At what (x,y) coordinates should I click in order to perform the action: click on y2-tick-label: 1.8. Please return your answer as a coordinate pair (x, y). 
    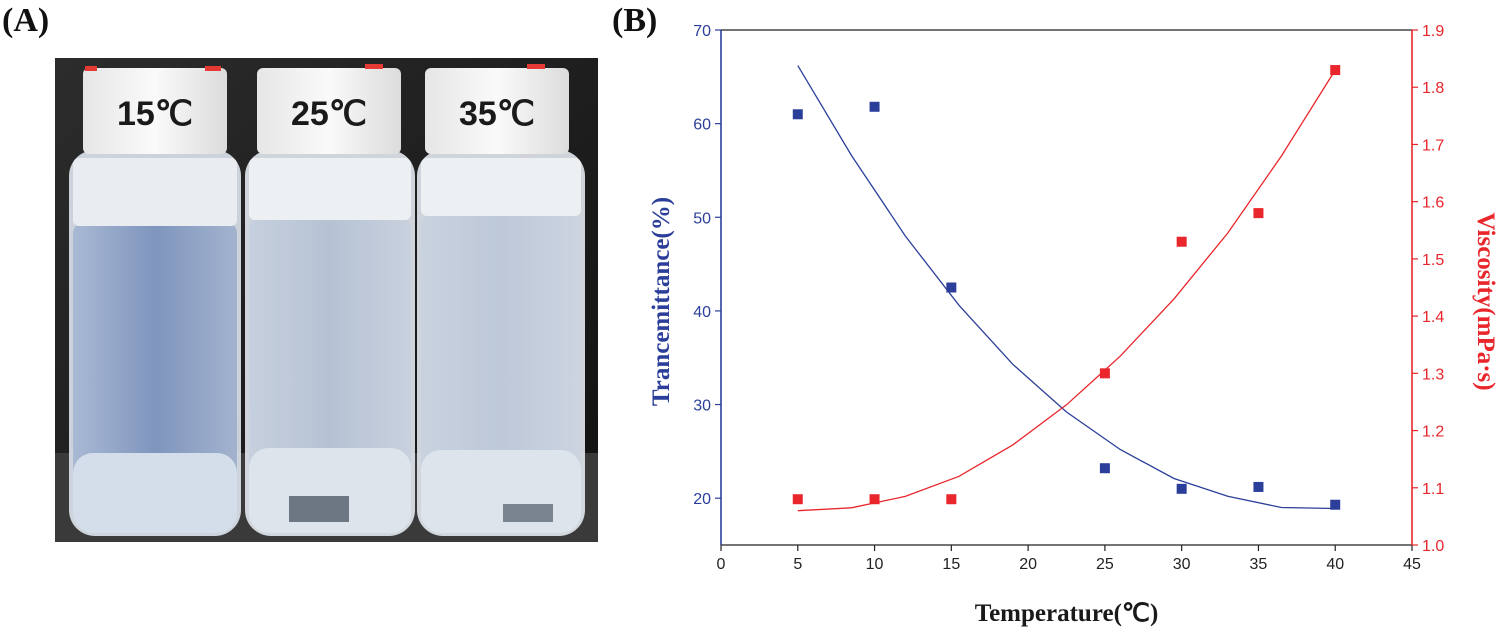
    Looking at the image, I should click on (1433, 88).